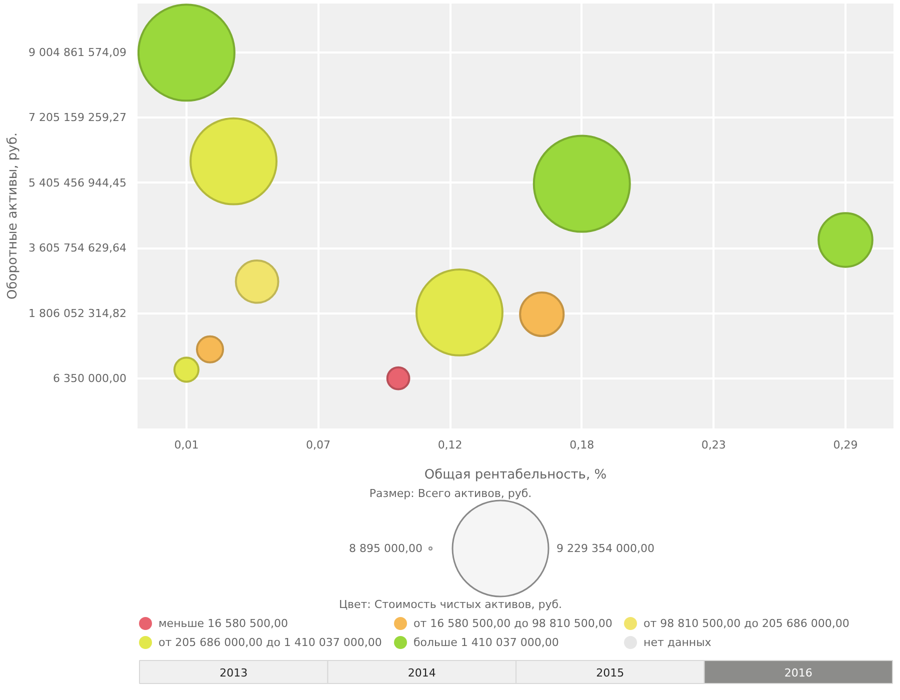 This screenshot has height=700, width=900. What do you see at coordinates (515, 475) in the screenshot?
I see `x-axis-title: Общая рентабельность, %` at bounding box center [515, 475].